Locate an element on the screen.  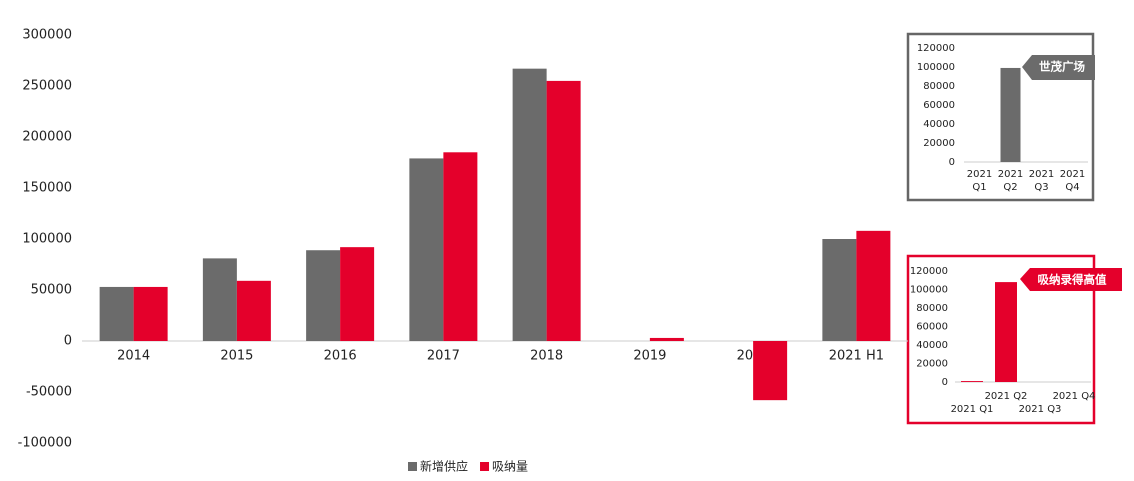
x-tick-label: 2021 H1 is located at coordinates (856, 356).